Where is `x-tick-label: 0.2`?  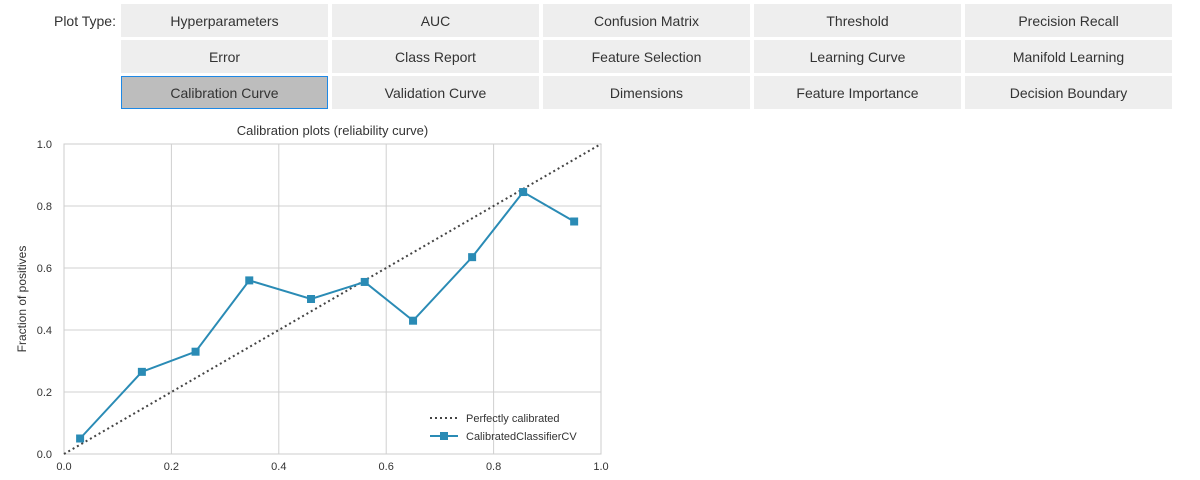
x-tick-label: 0.2 is located at coordinates (171, 467).